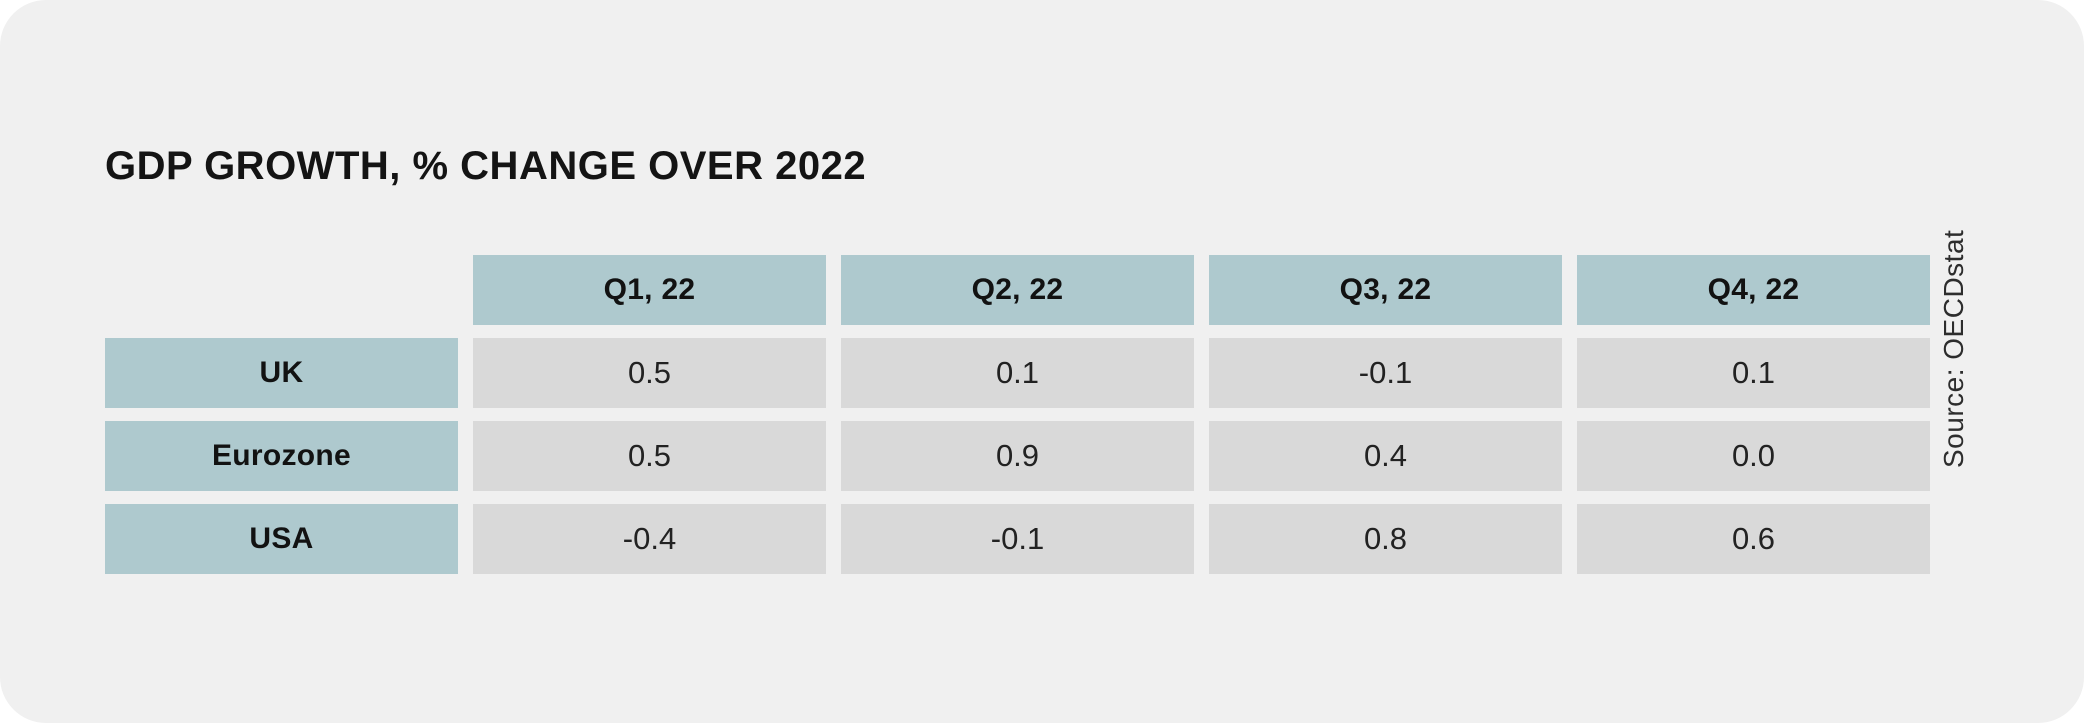 The width and height of the screenshot is (2084, 723). I want to click on value-cell-usa-q2: -0.1, so click(1017, 539).